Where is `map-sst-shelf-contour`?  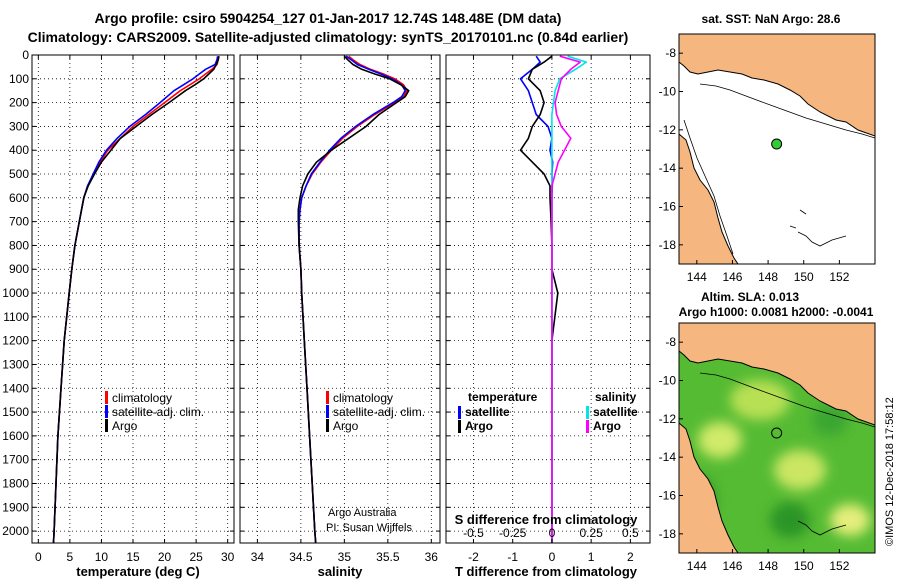
map-sst-shelf-contour is located at coordinates (787, 111).